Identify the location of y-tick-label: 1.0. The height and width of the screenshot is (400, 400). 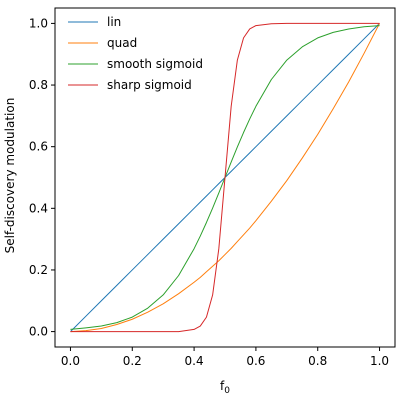
(38, 23).